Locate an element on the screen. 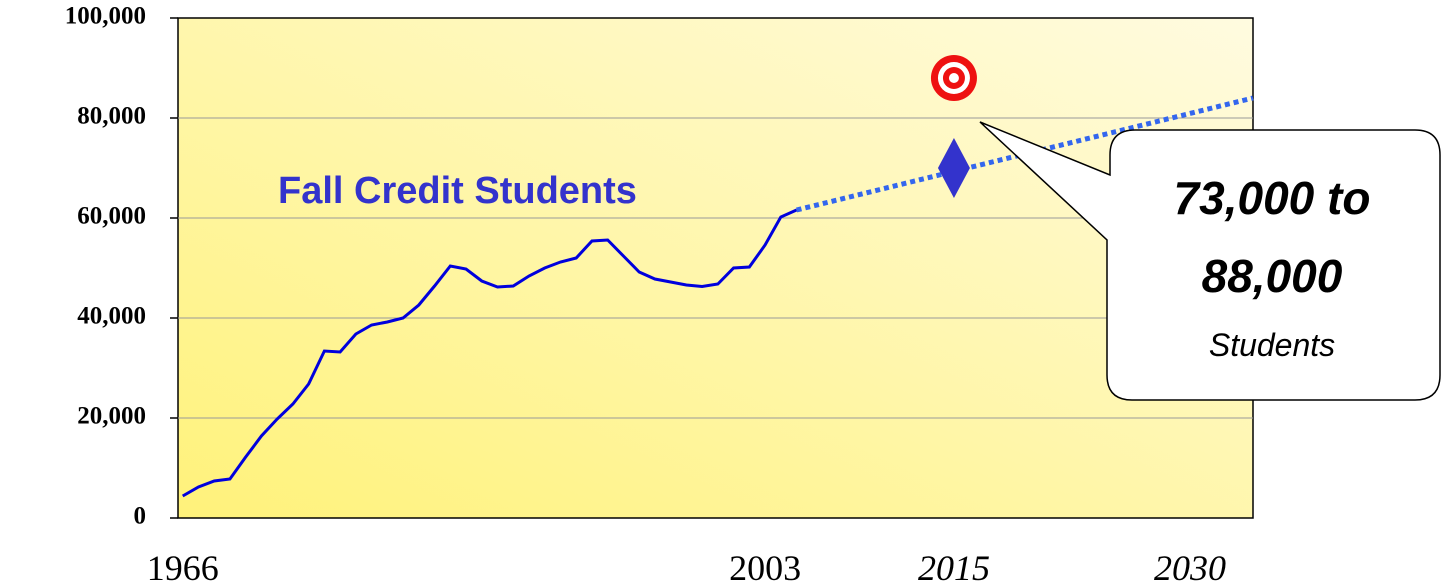 Image resolution: width=1443 pixels, height=587 pixels. y-tick-label: 0 is located at coordinates (140, 516).